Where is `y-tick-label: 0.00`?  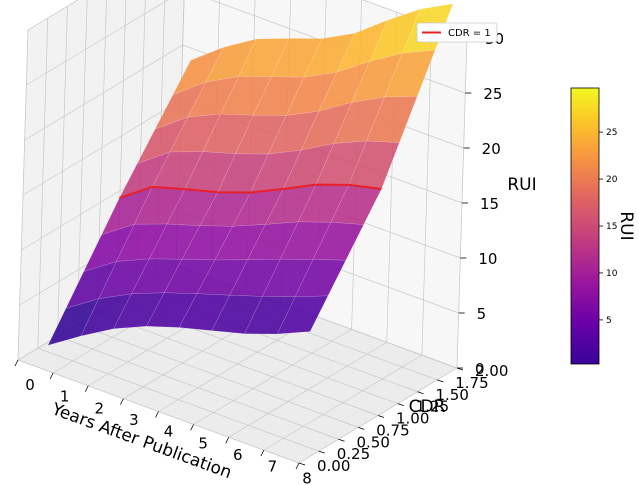
y-tick-label: 0.00 is located at coordinates (333, 466).